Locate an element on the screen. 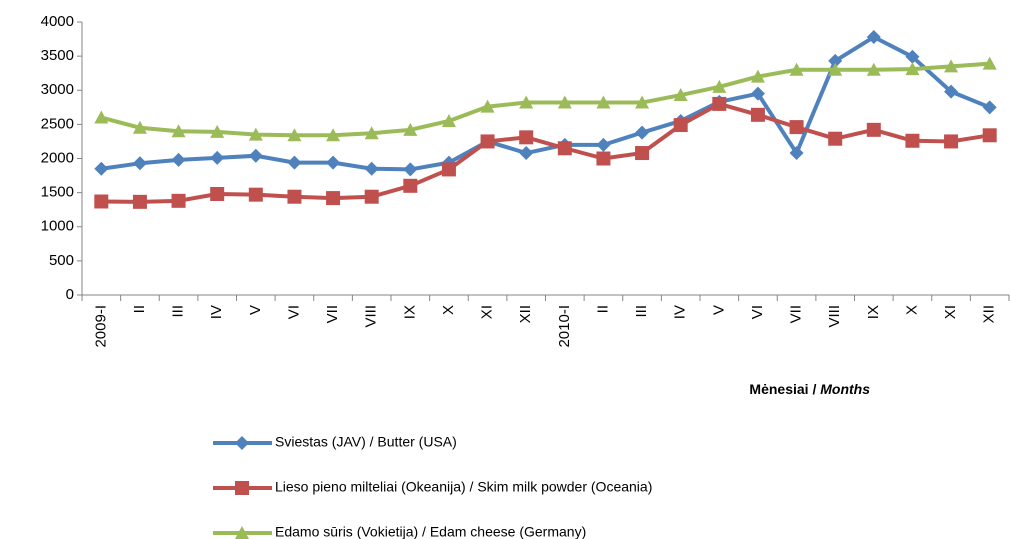 The height and width of the screenshot is (539, 1010). x-tick-label: XII is located at coordinates (525, 314).